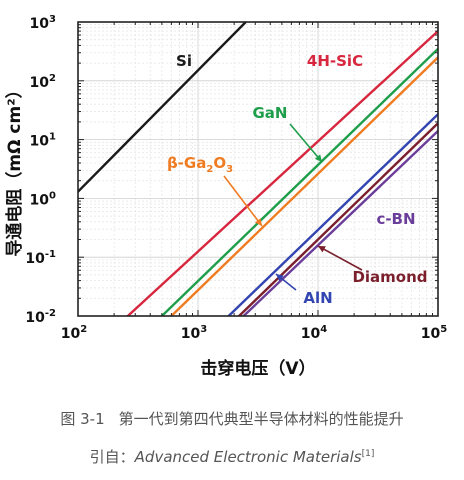 Image resolution: width=464 pixels, height=480 pixels. What do you see at coordinates (261, 419) in the screenshot?
I see `figure-title: 第一代到第四代典型半导体材料的性能提升` at bounding box center [261, 419].